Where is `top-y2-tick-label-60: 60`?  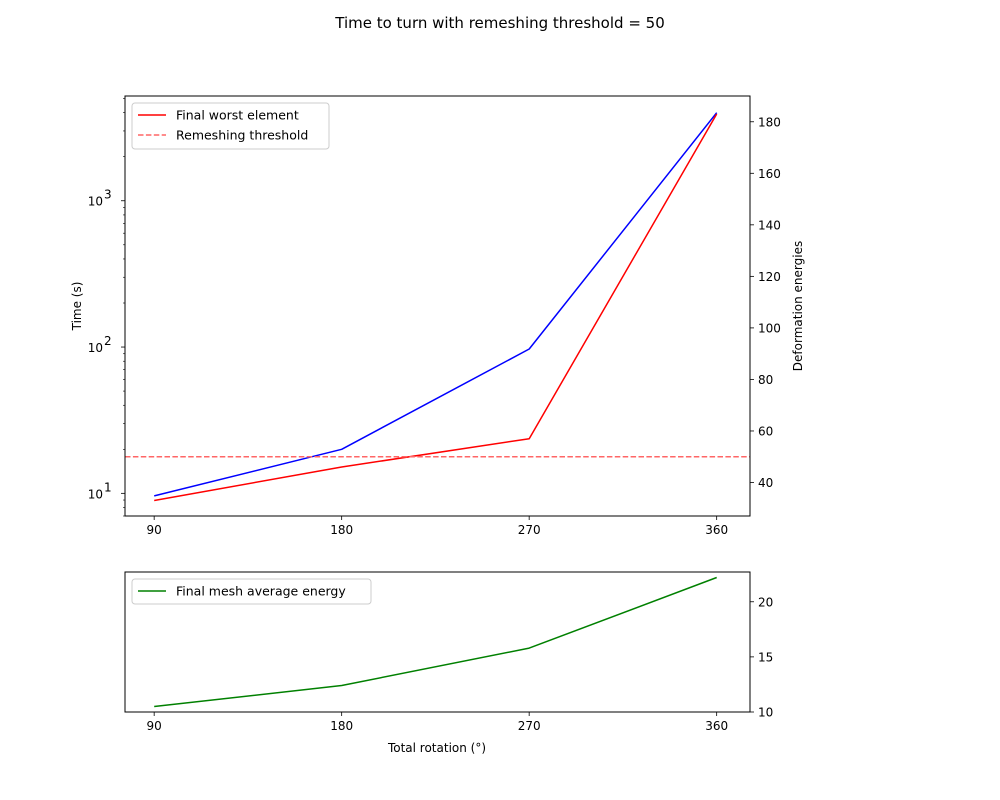 top-y2-tick-label-60: 60 is located at coordinates (765, 431).